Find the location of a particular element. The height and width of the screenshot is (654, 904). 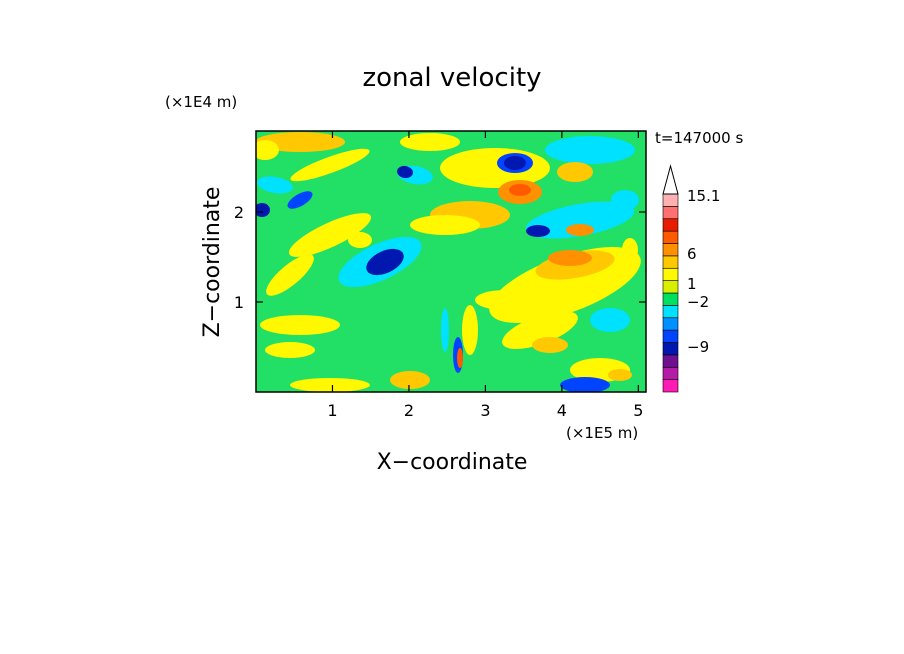

y-axis-title: Z−coordinate is located at coordinates (212, 262).